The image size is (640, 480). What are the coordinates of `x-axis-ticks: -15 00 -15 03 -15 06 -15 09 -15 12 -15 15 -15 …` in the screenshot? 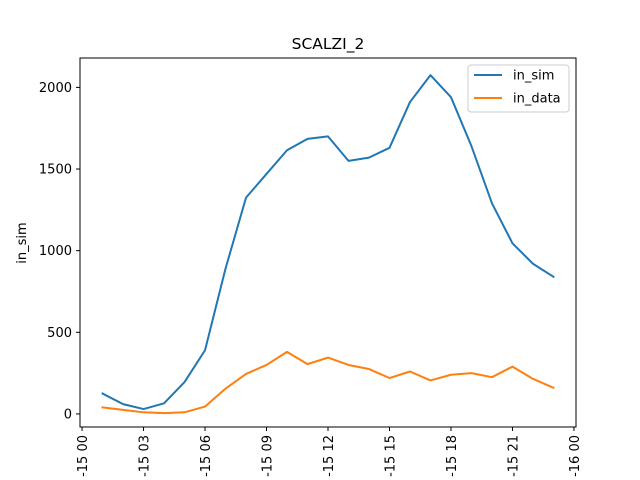 It's located at (329, 452).